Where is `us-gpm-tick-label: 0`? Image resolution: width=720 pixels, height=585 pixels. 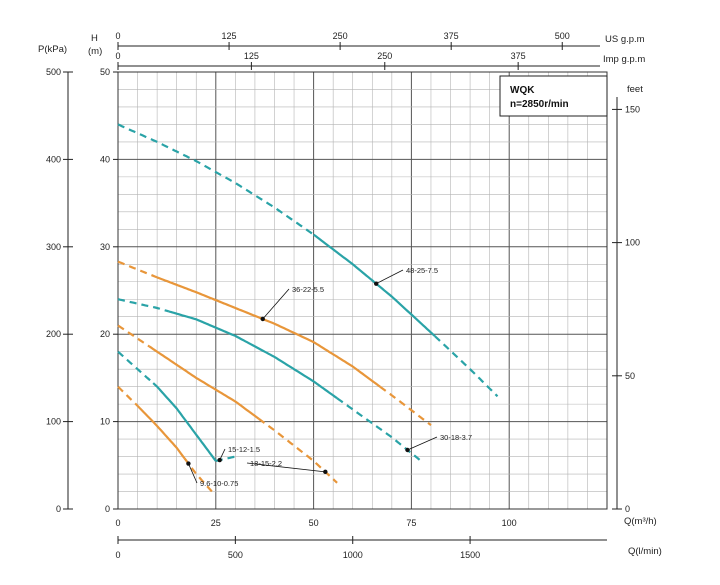 us-gpm-tick-label: 0 is located at coordinates (117, 36).